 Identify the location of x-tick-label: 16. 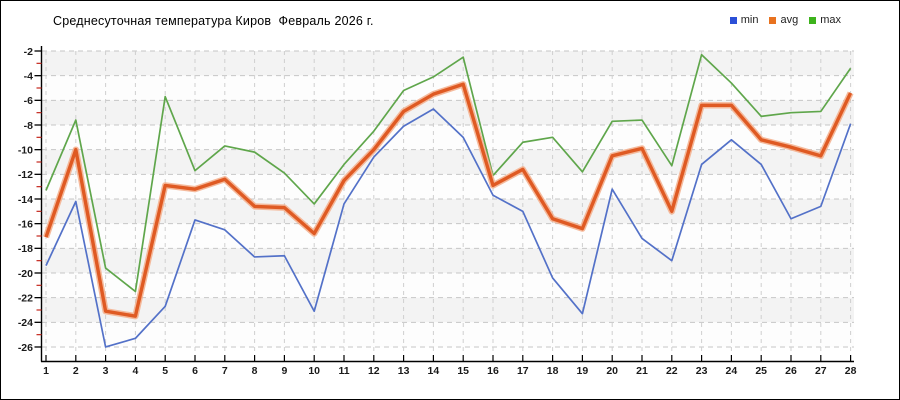
(493, 371).